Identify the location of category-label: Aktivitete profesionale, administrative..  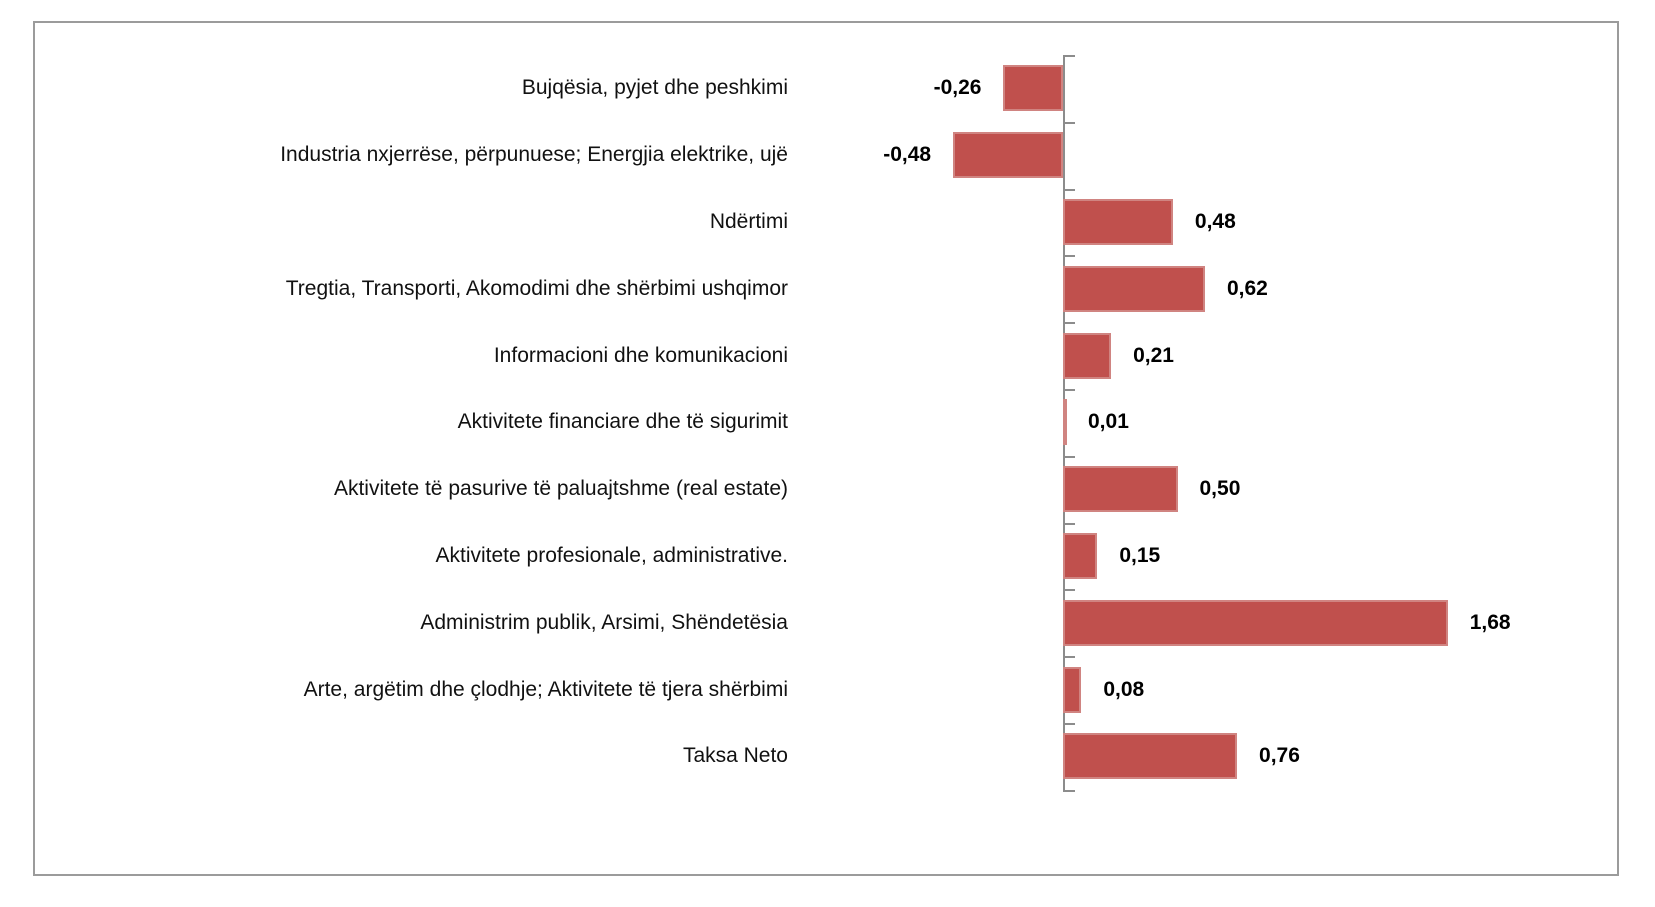
(612, 555).